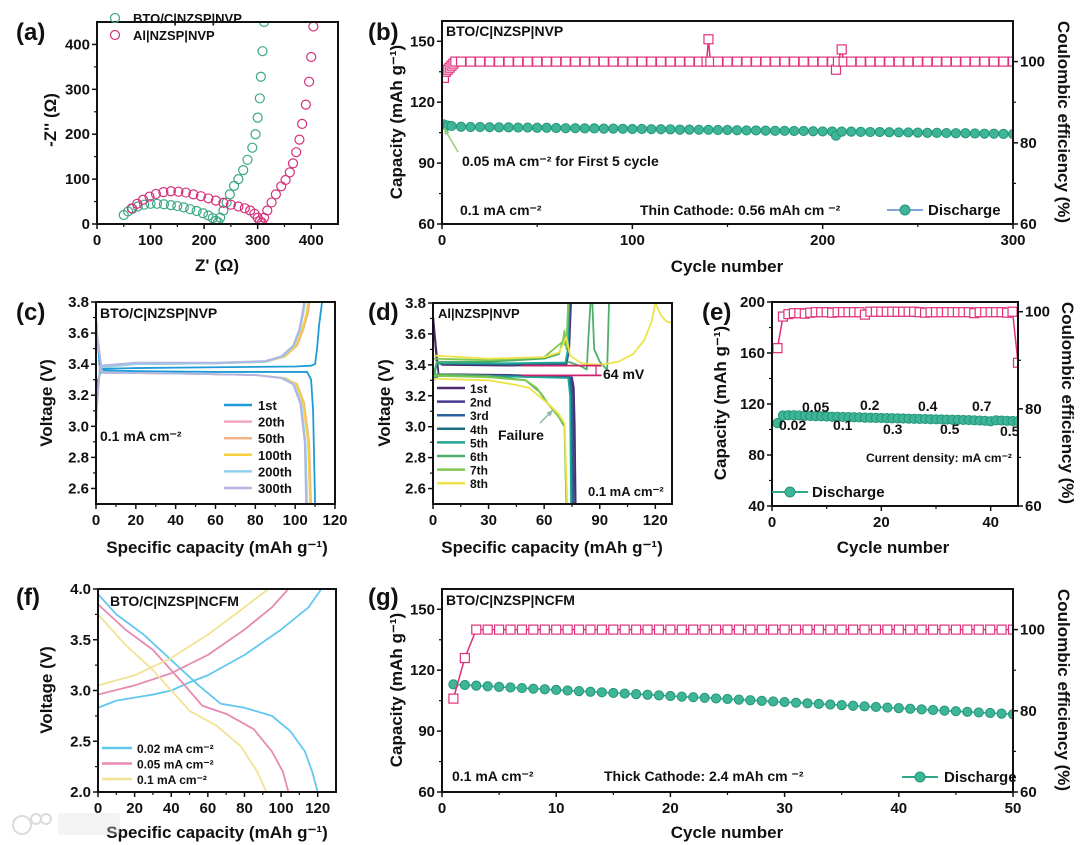 The height and width of the screenshot is (845, 1080). I want to click on x-tick-label: 80, so click(244, 808).